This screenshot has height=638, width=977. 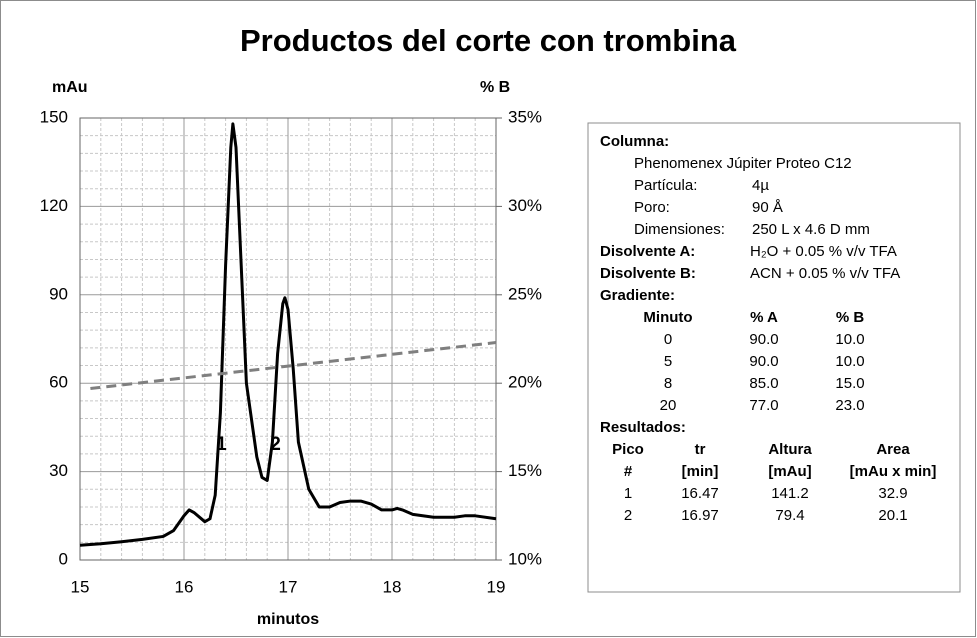 I want to click on y2-axis-label: % B, so click(x=495, y=87).